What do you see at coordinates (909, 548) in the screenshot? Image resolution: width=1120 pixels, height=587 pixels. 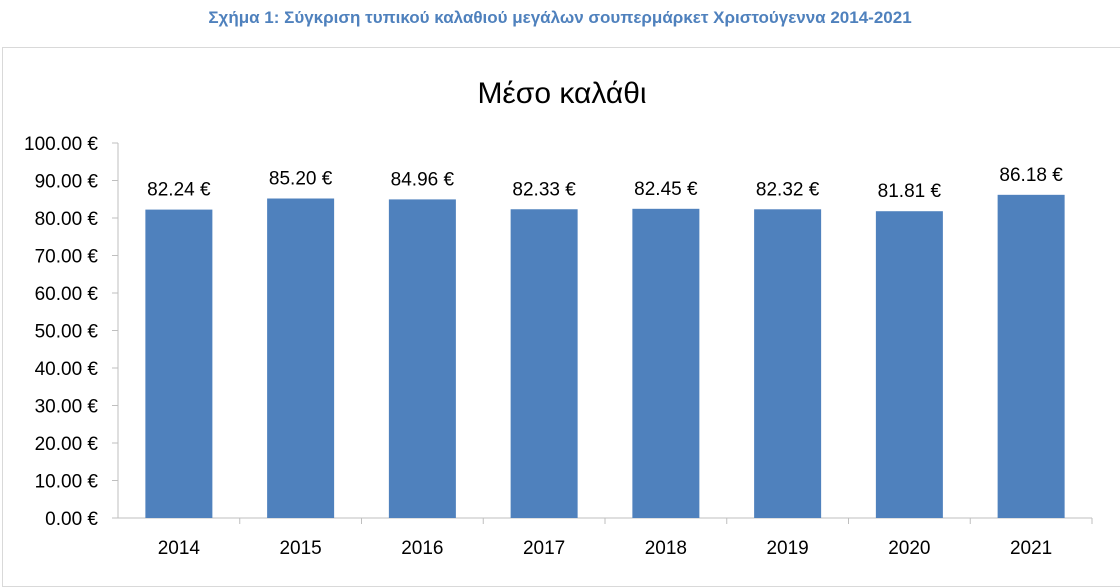 I see `x-tick-label: 2020` at bounding box center [909, 548].